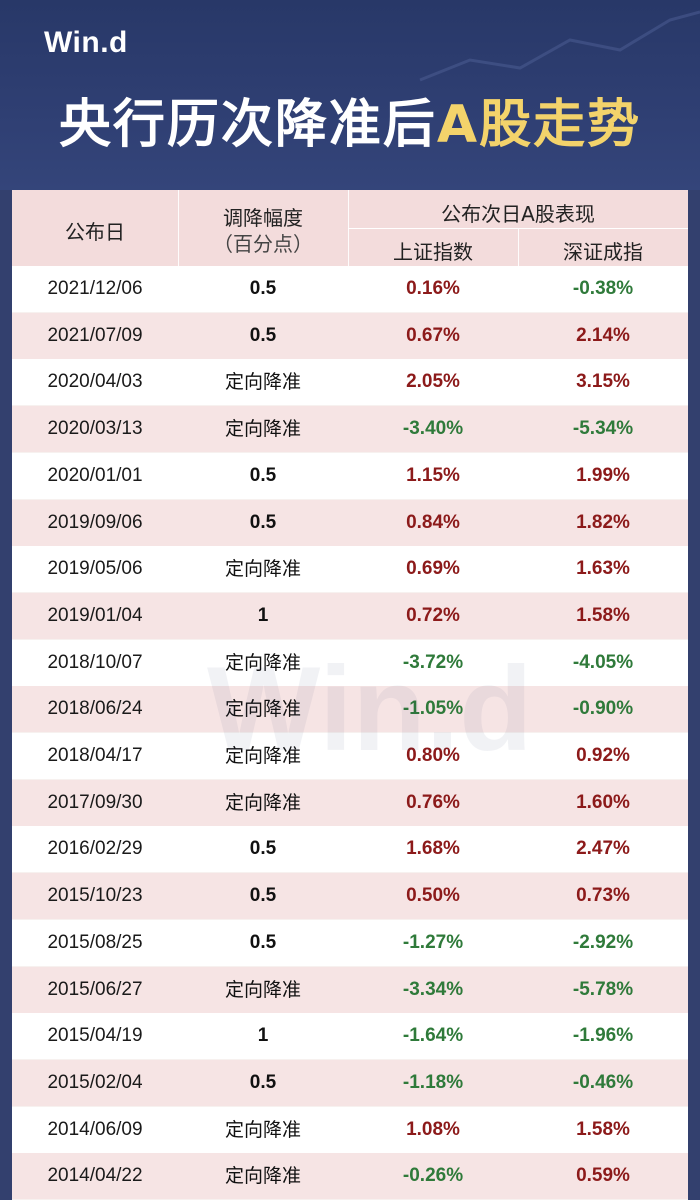 The height and width of the screenshot is (1200, 700). What do you see at coordinates (350, 802) in the screenshot?
I see `table-row: 2017/09/30 定向降准 0.76% 1.60%` at bounding box center [350, 802].